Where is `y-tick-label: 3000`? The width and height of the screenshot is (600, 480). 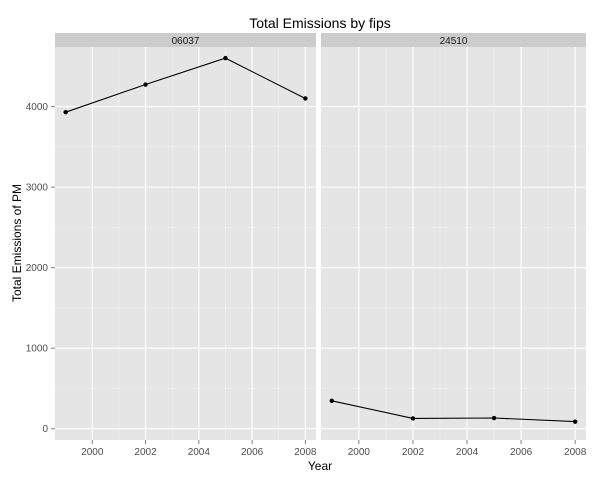 y-tick-label: 3000 is located at coordinates (37, 188).